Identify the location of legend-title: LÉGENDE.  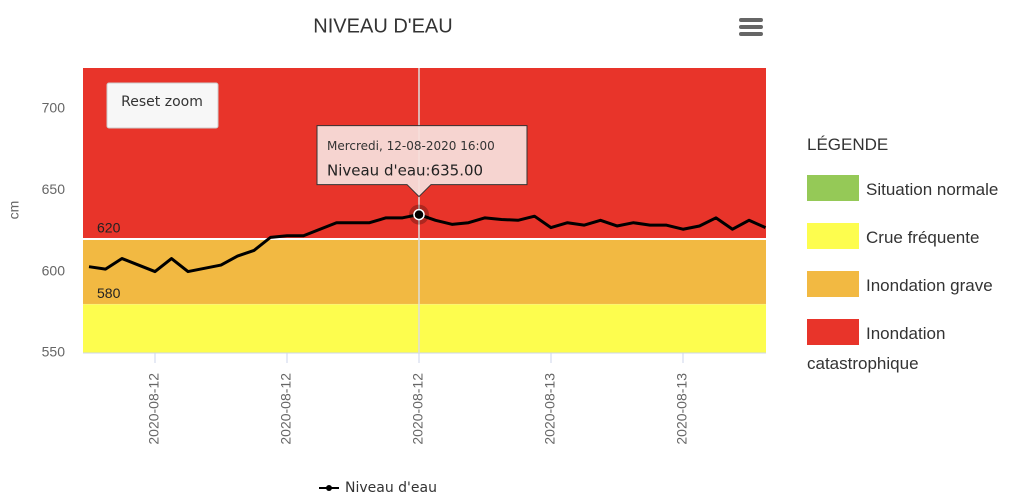
(848, 144).